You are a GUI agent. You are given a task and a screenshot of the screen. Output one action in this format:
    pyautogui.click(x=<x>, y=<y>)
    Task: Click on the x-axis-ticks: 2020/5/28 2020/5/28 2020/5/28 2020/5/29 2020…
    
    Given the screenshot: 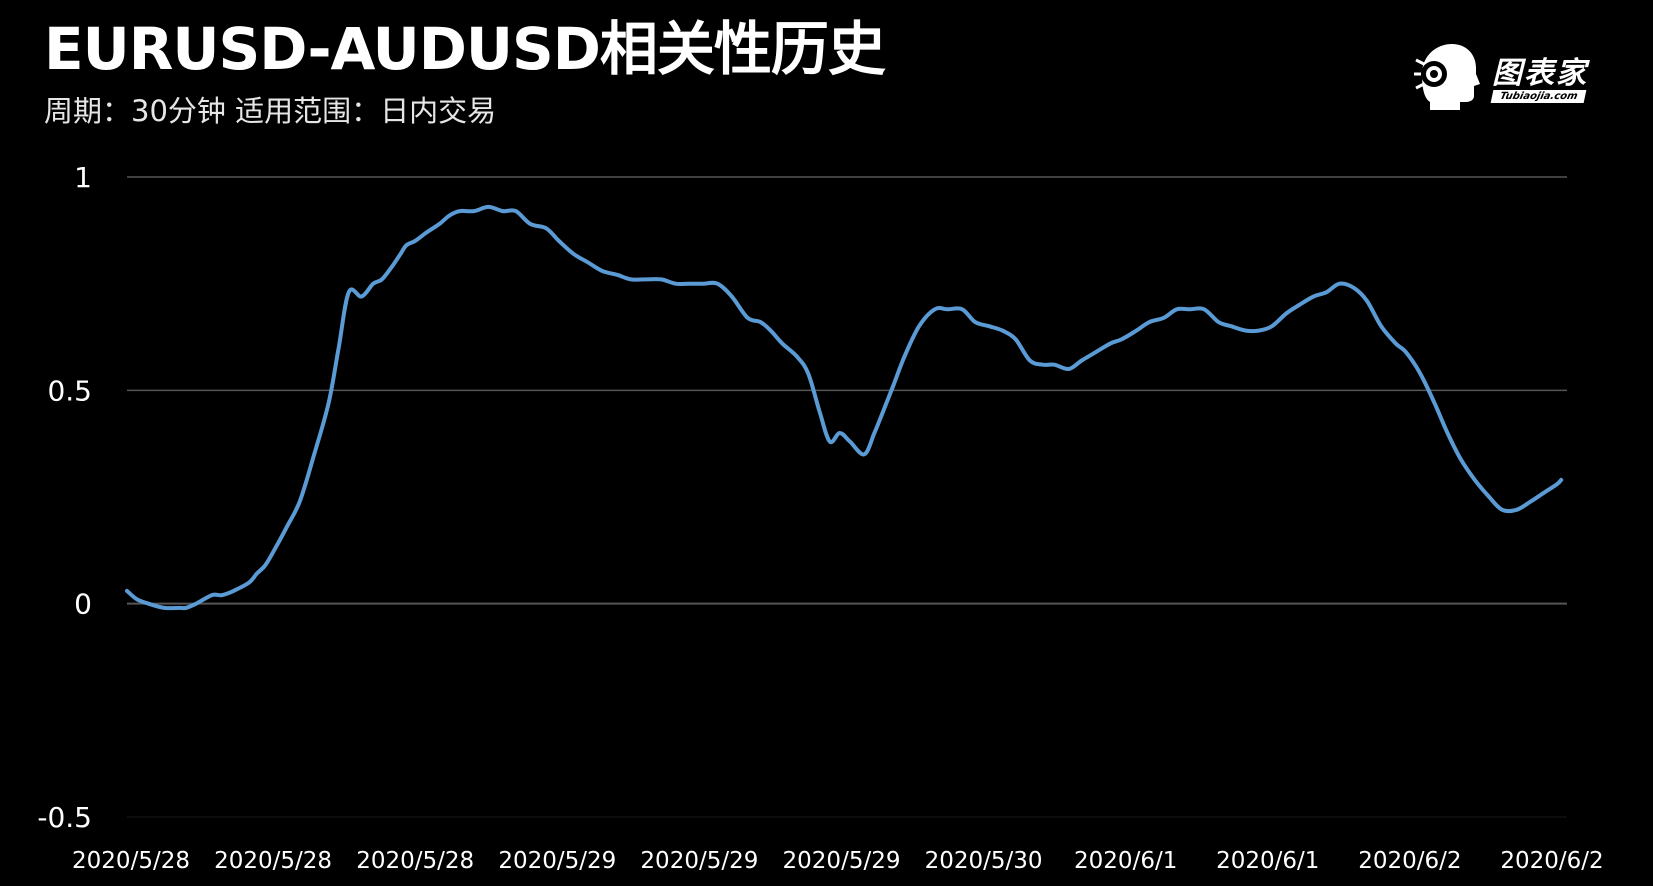 What is the action you would take?
    pyautogui.click(x=838, y=861)
    